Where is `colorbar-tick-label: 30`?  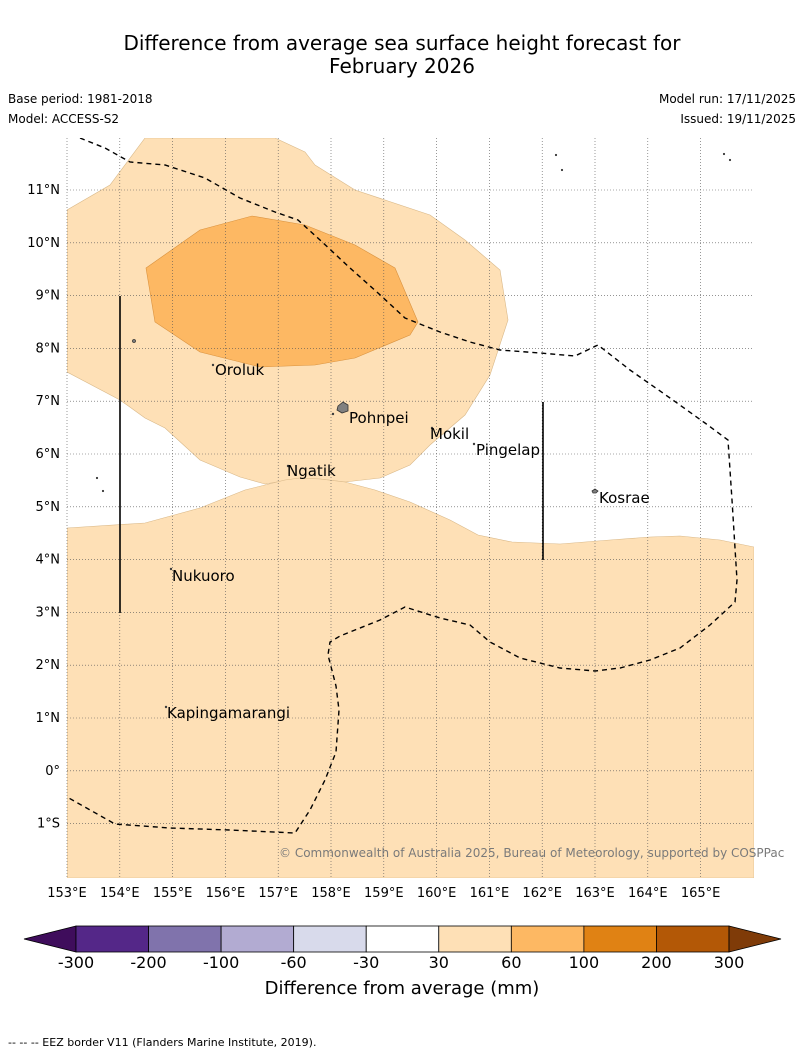 colorbar-tick-label: 30 is located at coordinates (439, 962).